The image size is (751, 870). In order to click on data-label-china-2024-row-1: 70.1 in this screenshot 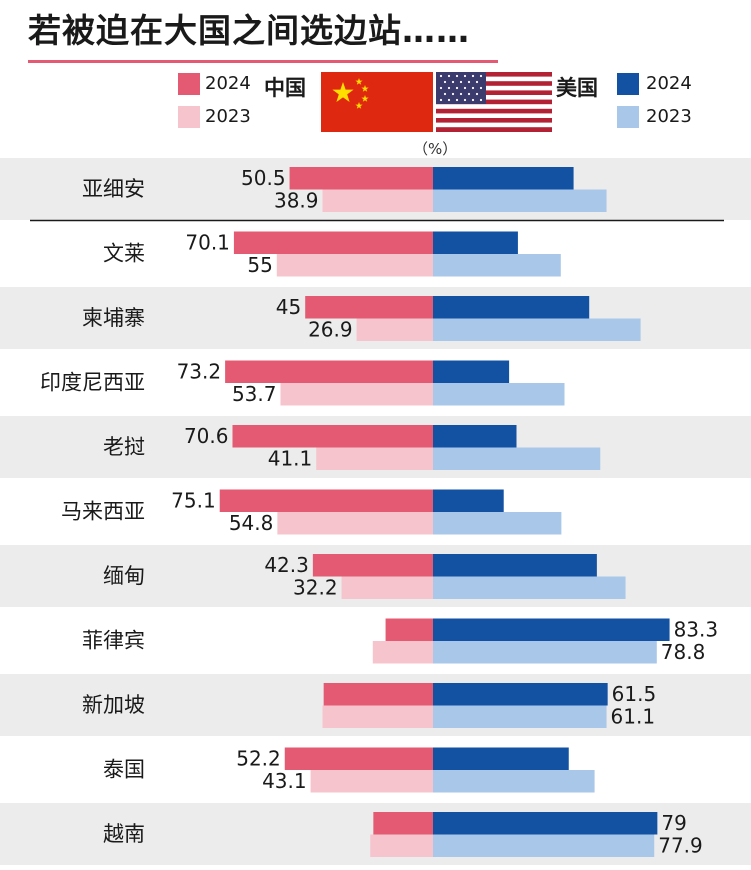, I will do `click(207, 242)`.